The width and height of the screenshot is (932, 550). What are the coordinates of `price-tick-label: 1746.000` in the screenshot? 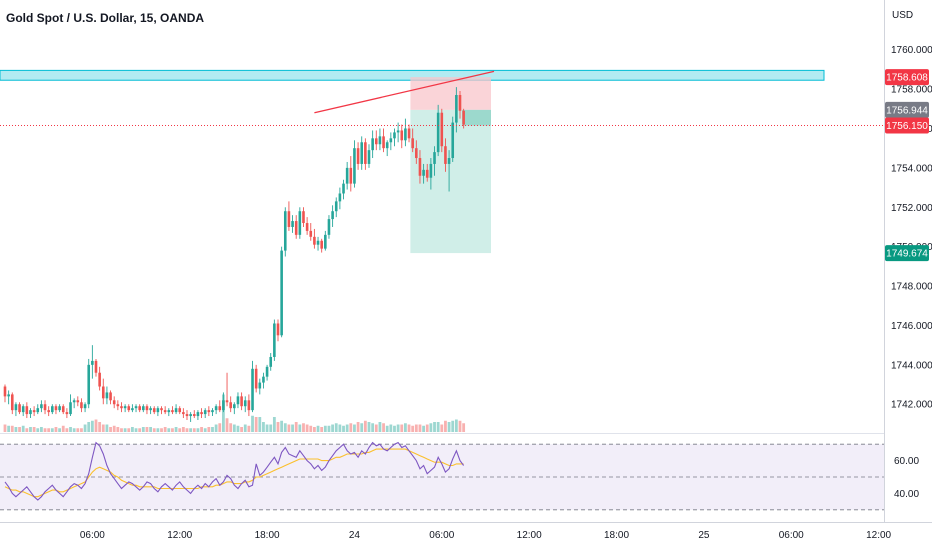 It's located at (911, 326).